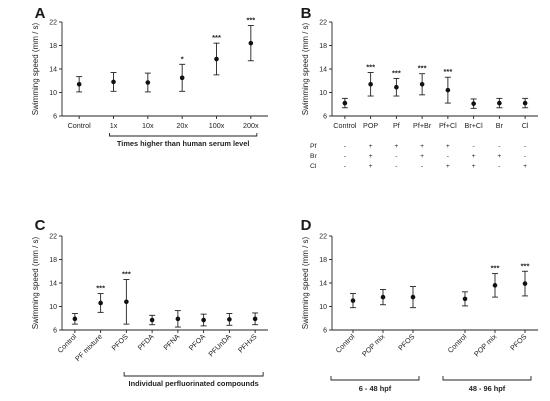 The image size is (550, 401). I want to click on panel-d-letter: D, so click(306, 225).